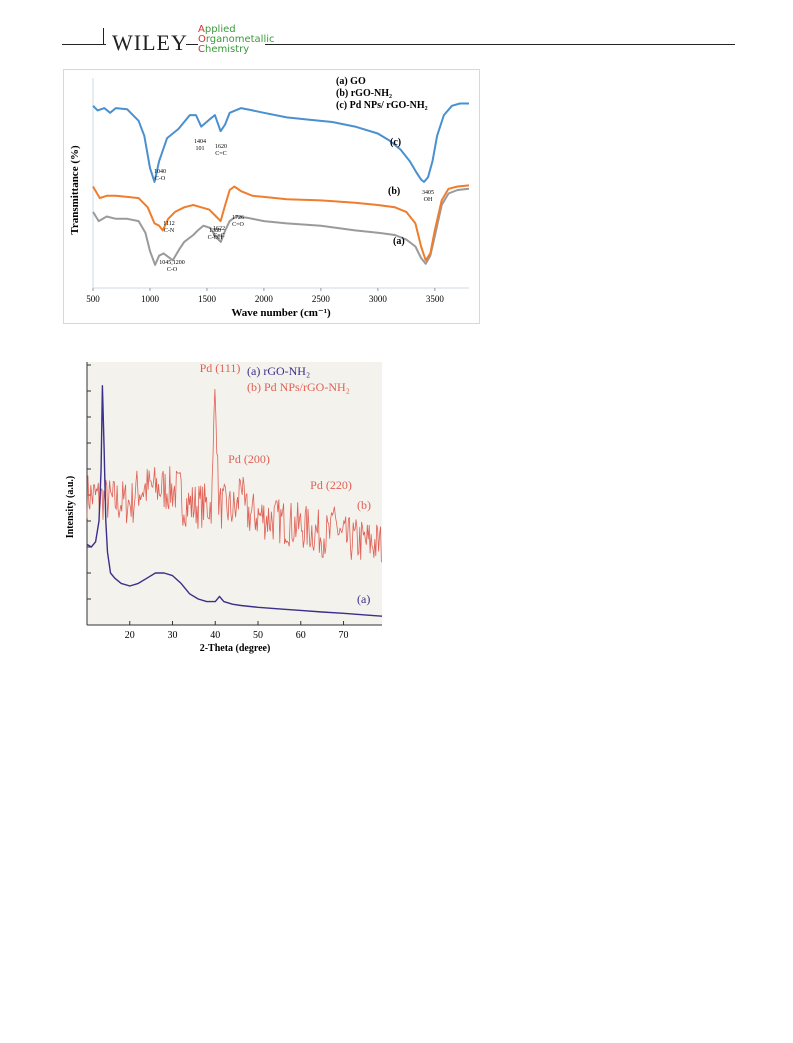 The image size is (793, 1043). What do you see at coordinates (201, 29) in the screenshot?
I see `journal-cap-a: A` at bounding box center [201, 29].